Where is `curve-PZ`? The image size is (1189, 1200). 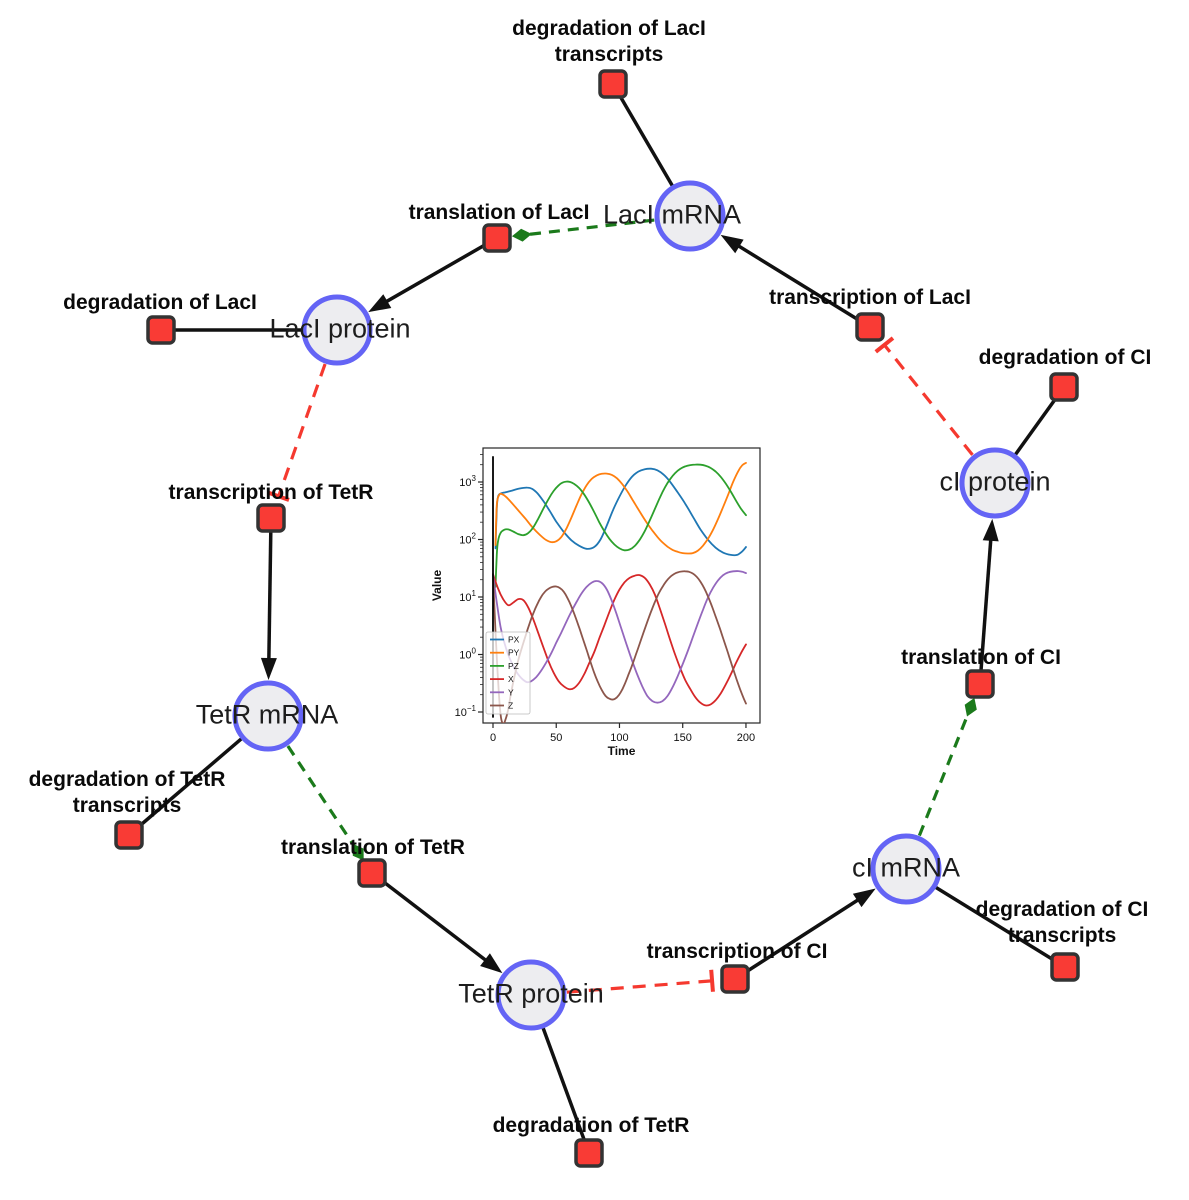
curve-PZ is located at coordinates (620, 525).